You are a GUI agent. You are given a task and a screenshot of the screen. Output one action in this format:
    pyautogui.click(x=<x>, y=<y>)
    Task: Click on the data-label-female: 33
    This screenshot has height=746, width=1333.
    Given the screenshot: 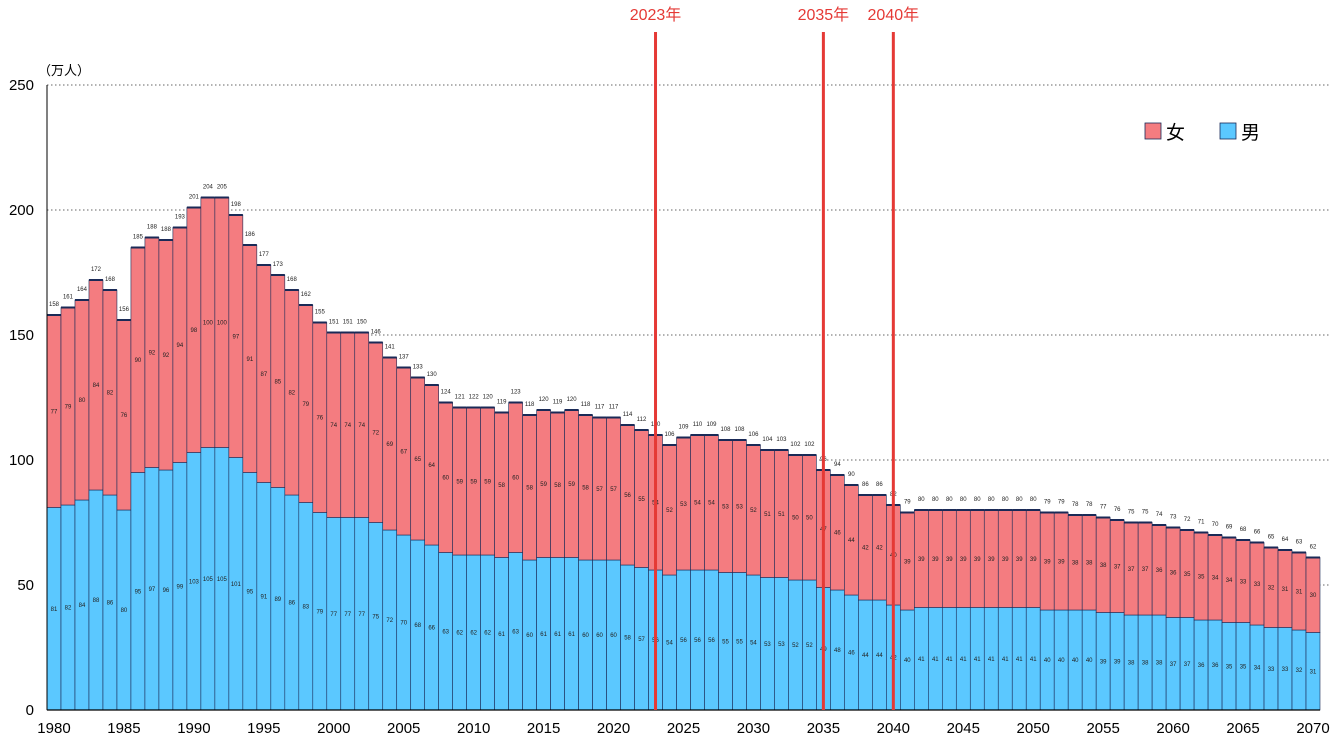 What is the action you would take?
    pyautogui.click(x=1257, y=585)
    